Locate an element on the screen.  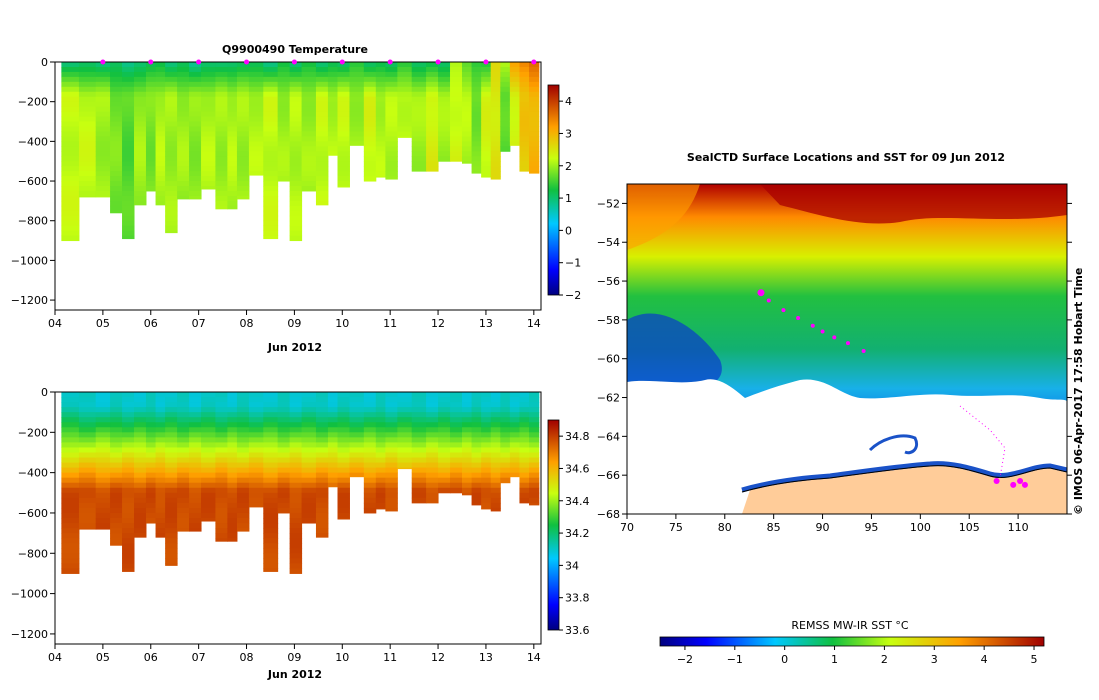
x-tick-label: 04 is located at coordinates (55, 323).